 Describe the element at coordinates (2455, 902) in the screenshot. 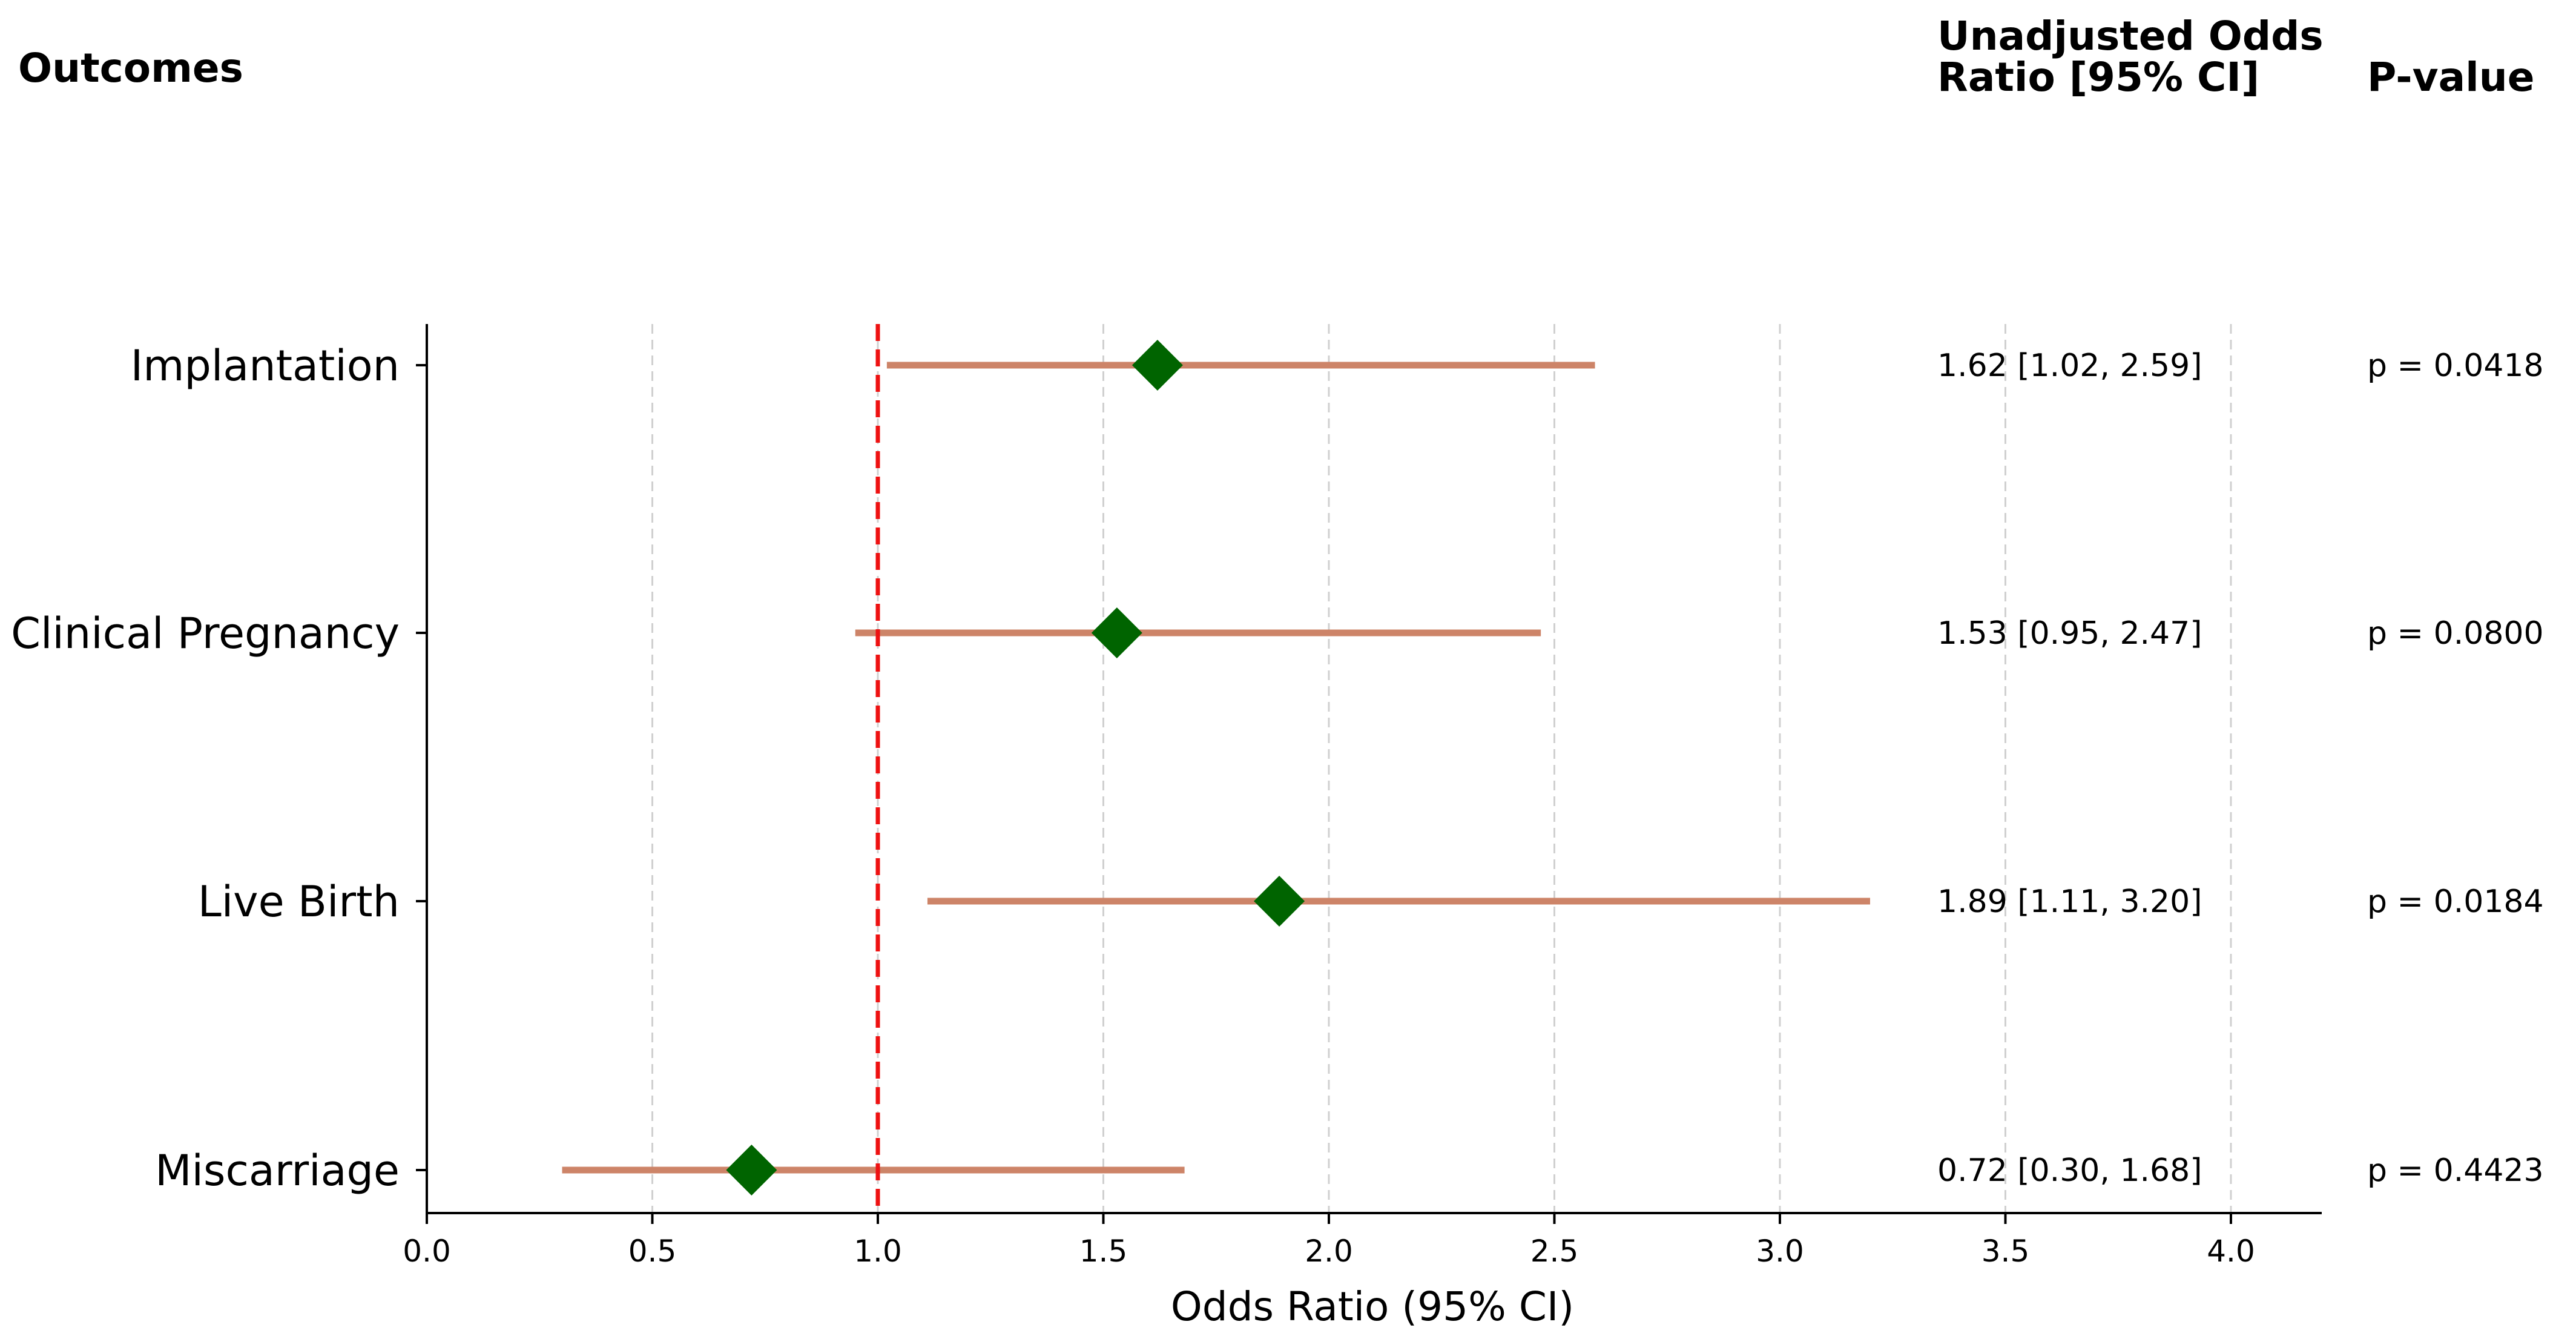

I see `p-value: p = 0.0184` at that location.